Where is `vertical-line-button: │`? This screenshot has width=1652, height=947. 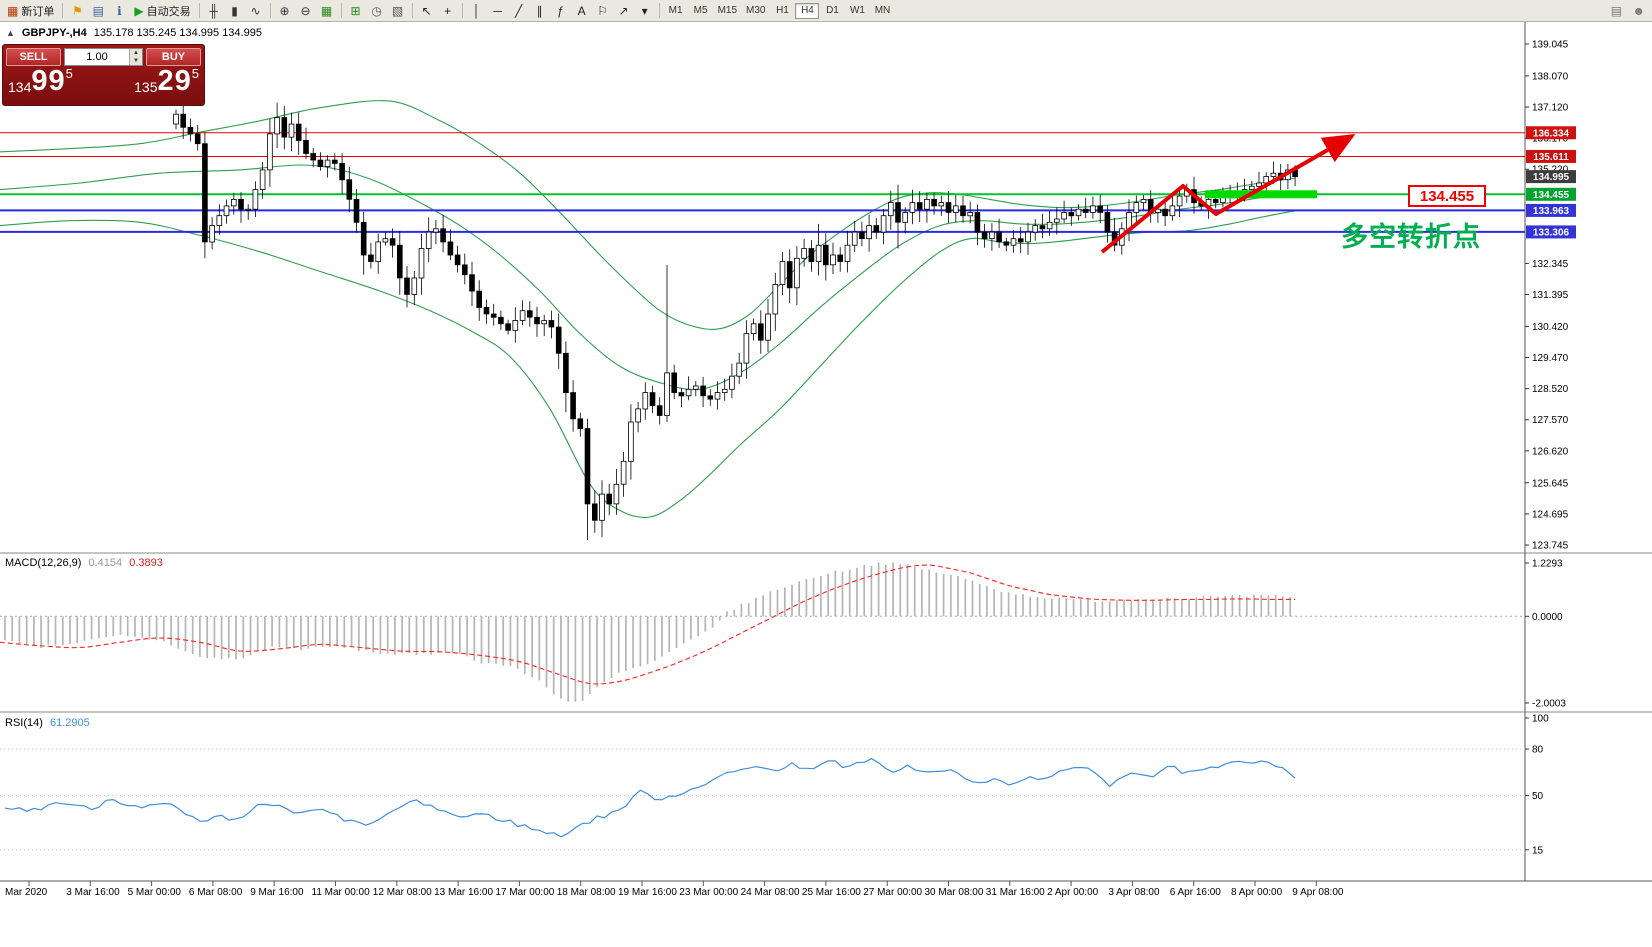 vertical-line-button: │ is located at coordinates (477, 11).